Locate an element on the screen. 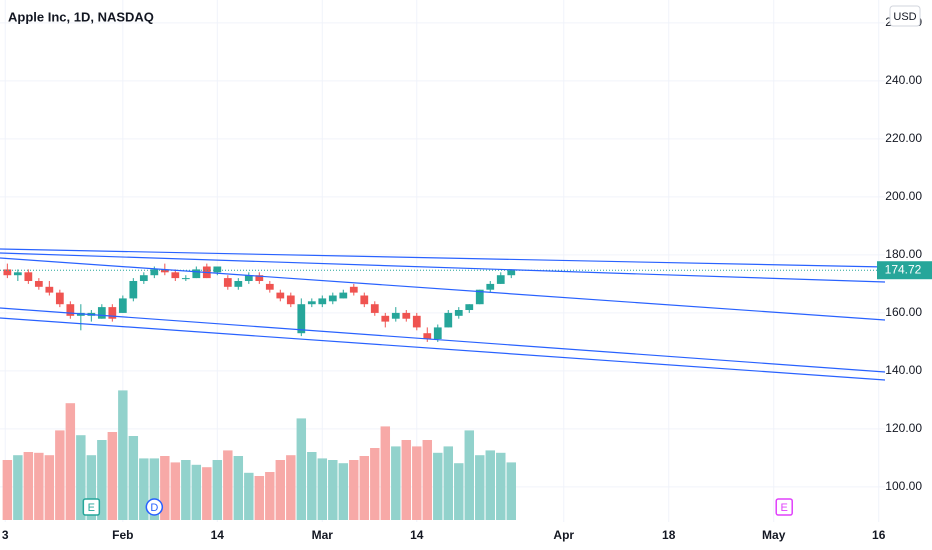  last-price-label: 174.72 is located at coordinates (903, 269).